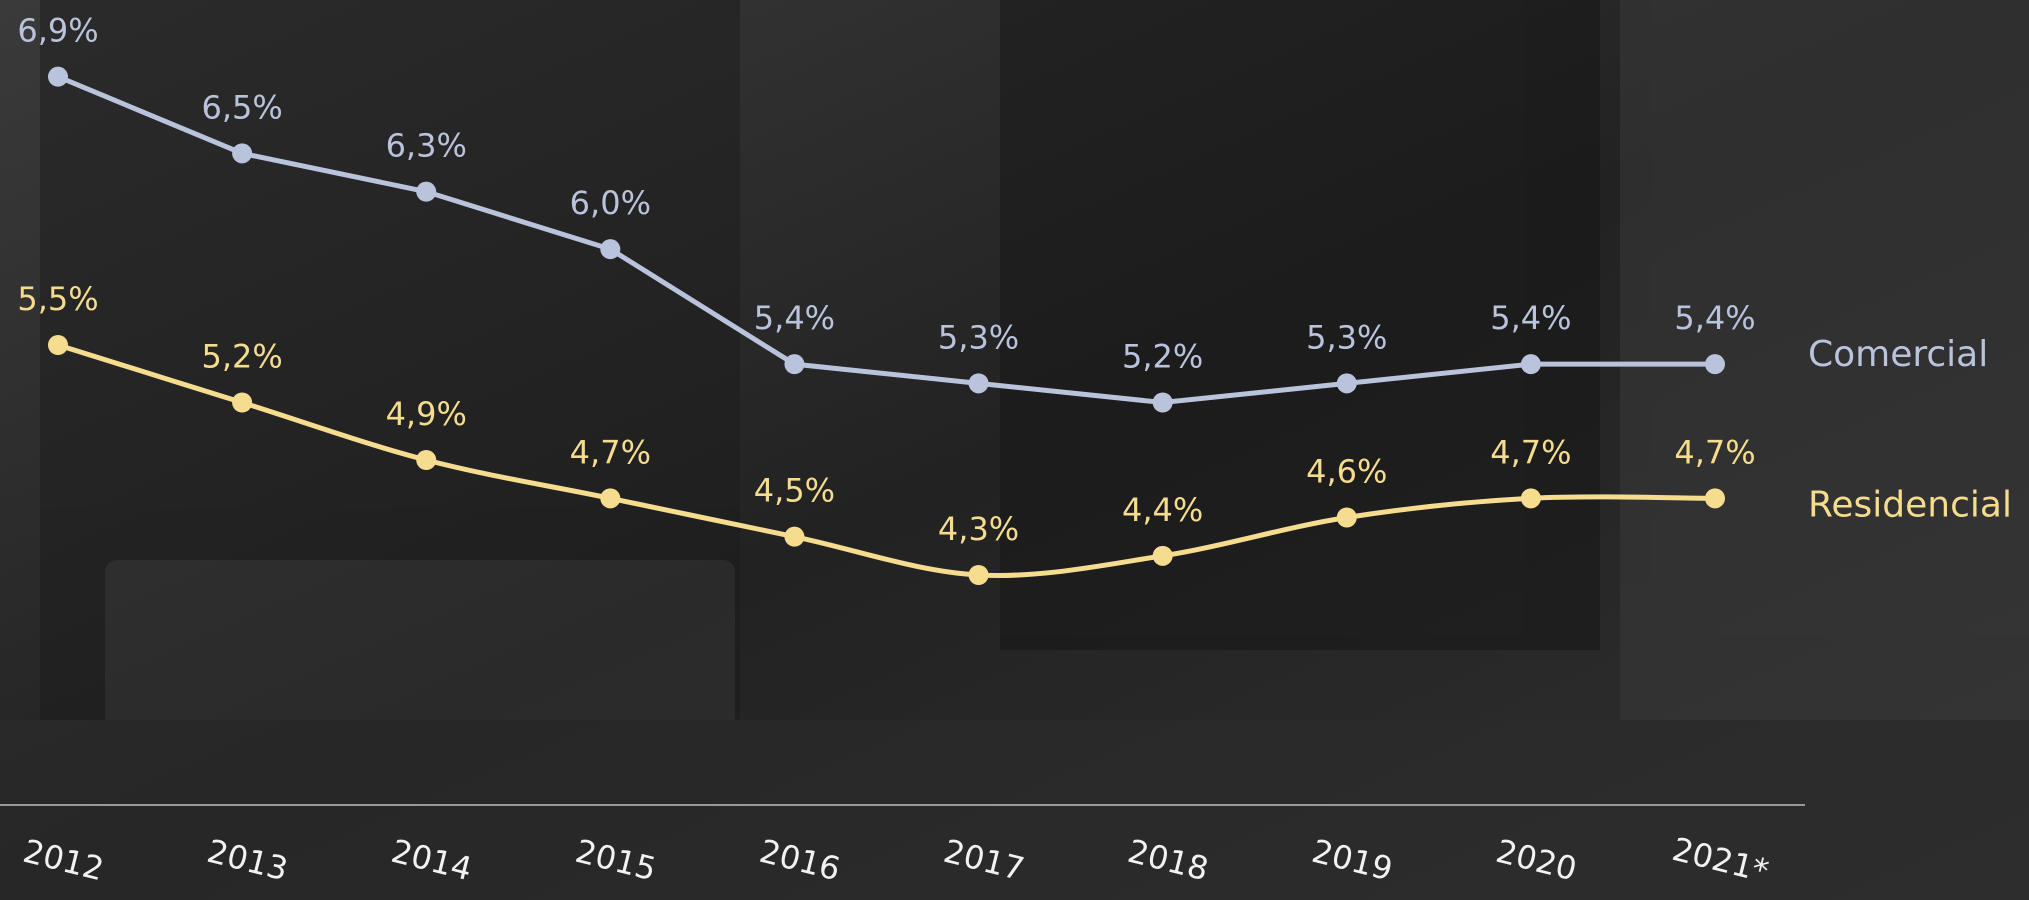  What do you see at coordinates (57, 31) in the screenshot?
I see `data-label: 6,9%` at bounding box center [57, 31].